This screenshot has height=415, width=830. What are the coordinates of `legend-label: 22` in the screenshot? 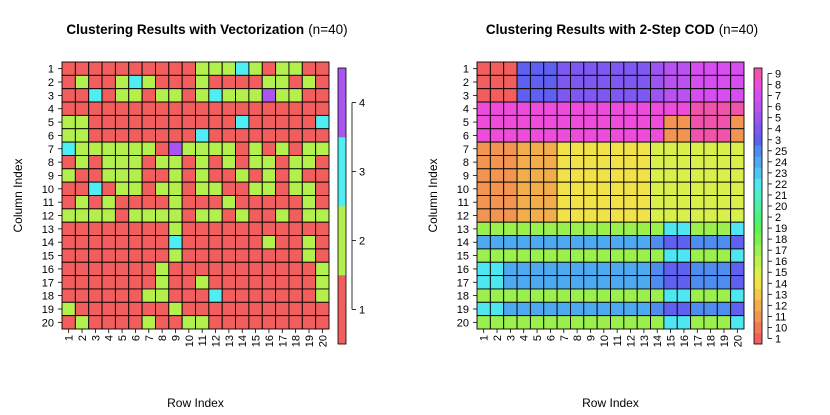 It's located at (781, 185).